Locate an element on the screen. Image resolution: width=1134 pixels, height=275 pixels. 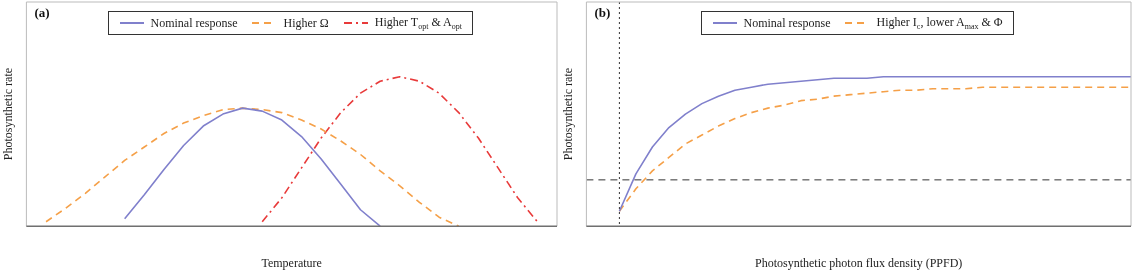
text: (b) is located at coordinates (602, 12).